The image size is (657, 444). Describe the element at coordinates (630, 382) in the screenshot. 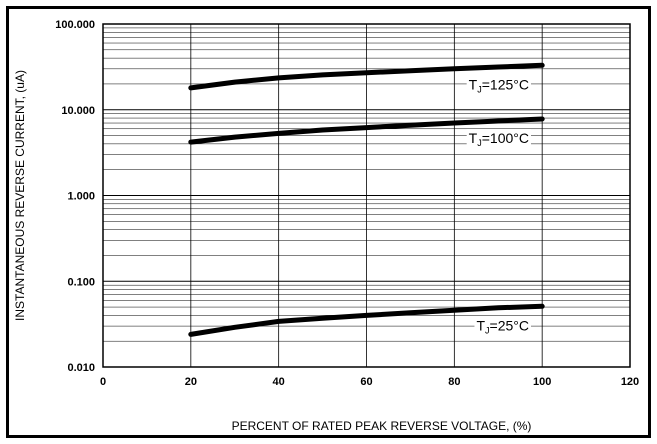

I see `x-tick-label: 120` at that location.